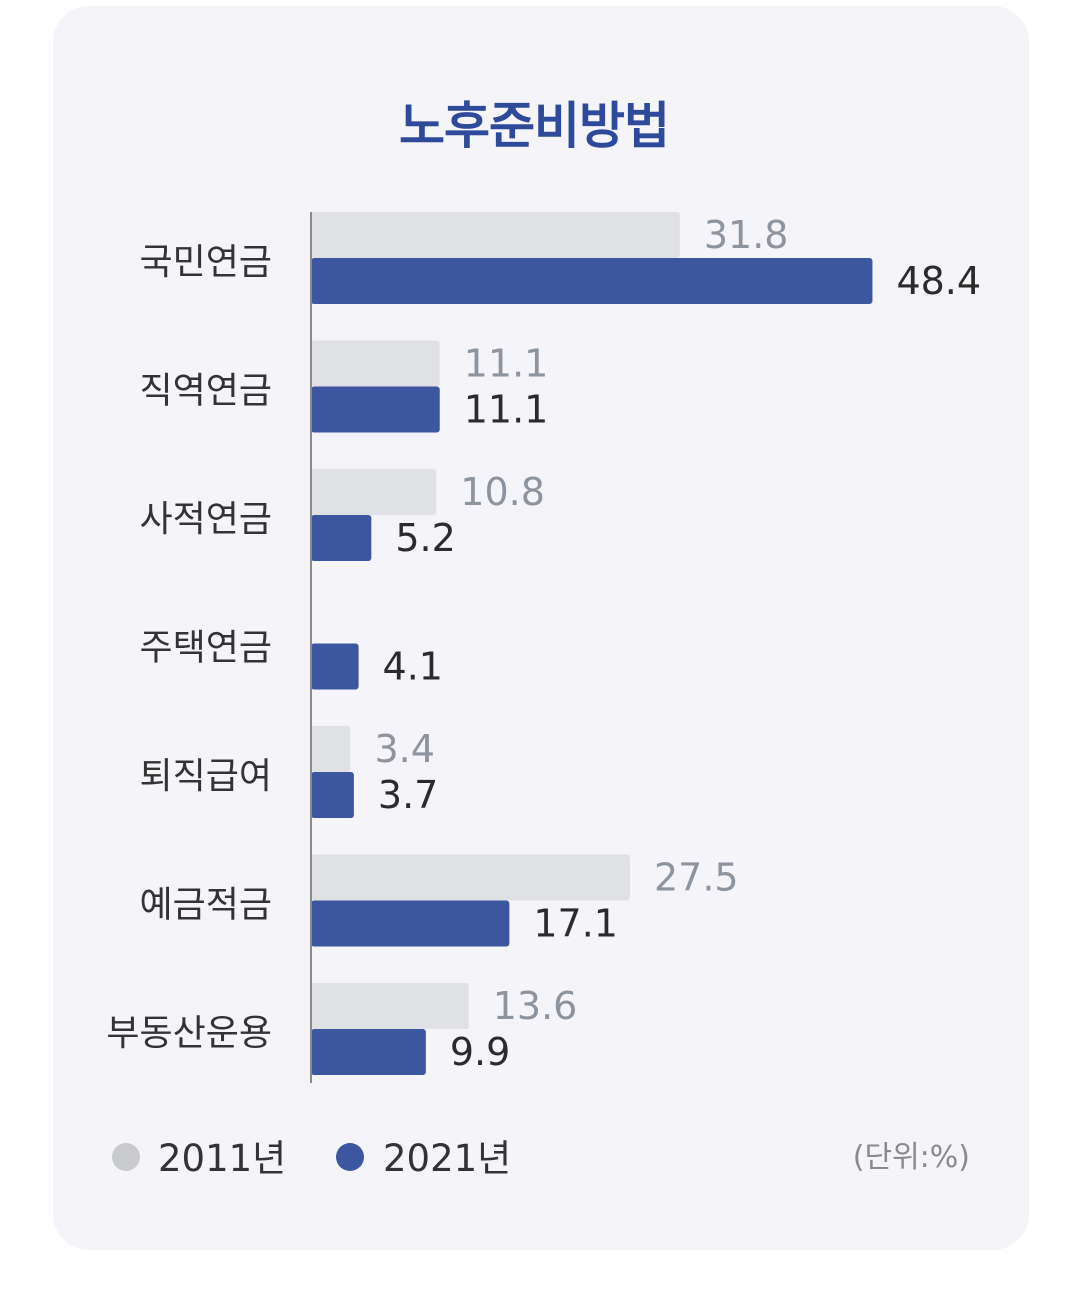  What do you see at coordinates (206, 262) in the screenshot?
I see `category-label: 국민연금` at bounding box center [206, 262].